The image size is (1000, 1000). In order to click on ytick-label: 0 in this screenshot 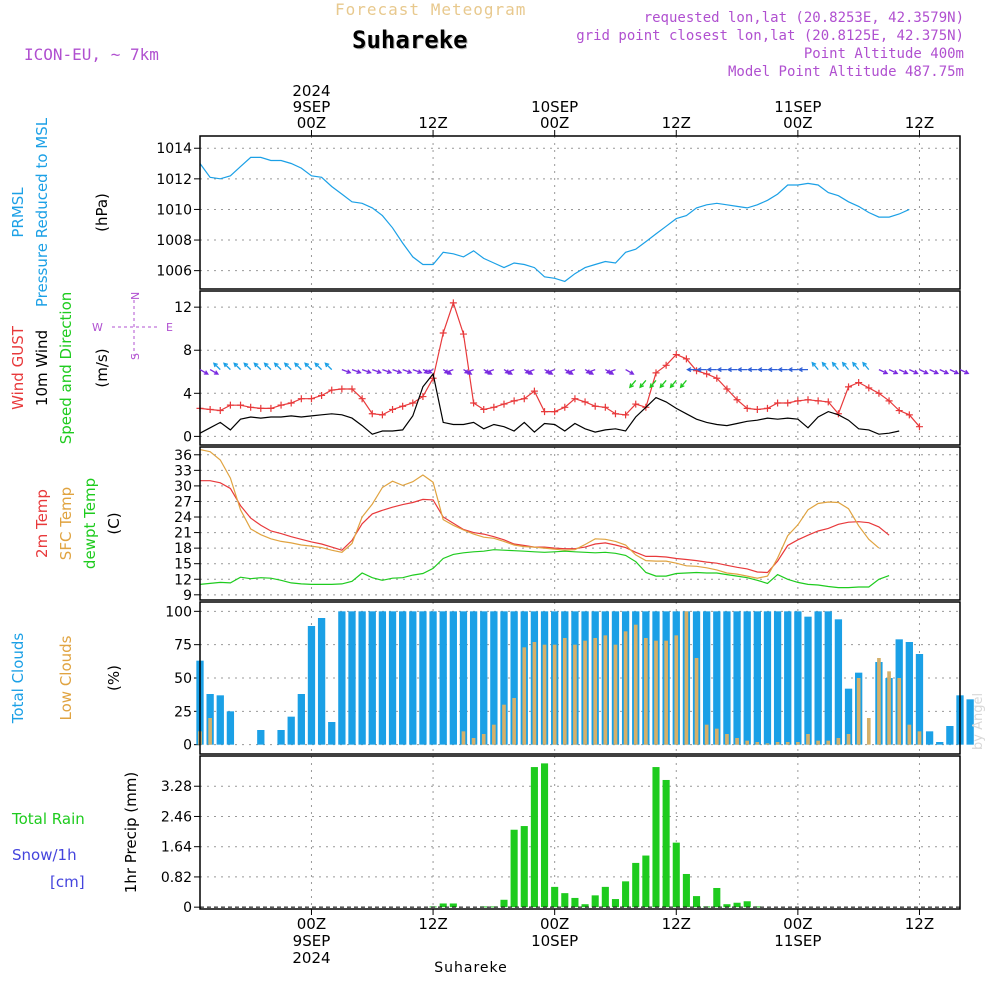, I will do `click(187, 908)`.